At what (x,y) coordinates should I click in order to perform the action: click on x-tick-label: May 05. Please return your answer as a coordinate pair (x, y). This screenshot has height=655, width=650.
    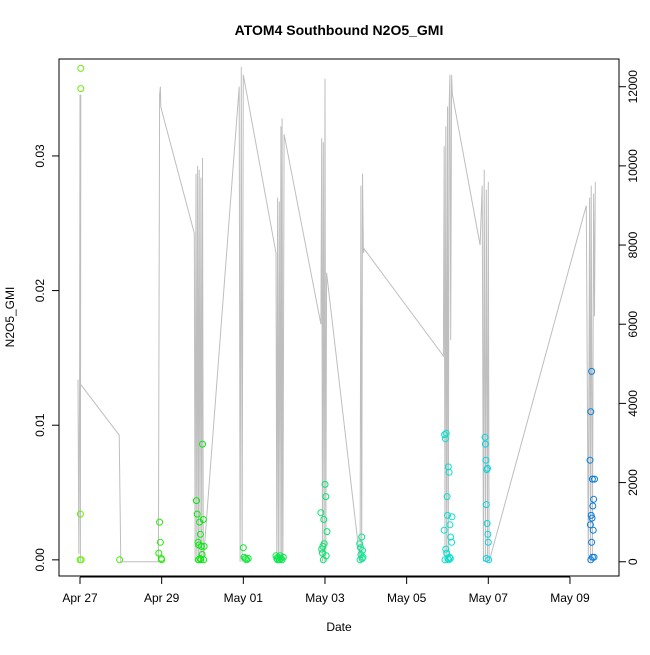
    Looking at the image, I should click on (407, 598).